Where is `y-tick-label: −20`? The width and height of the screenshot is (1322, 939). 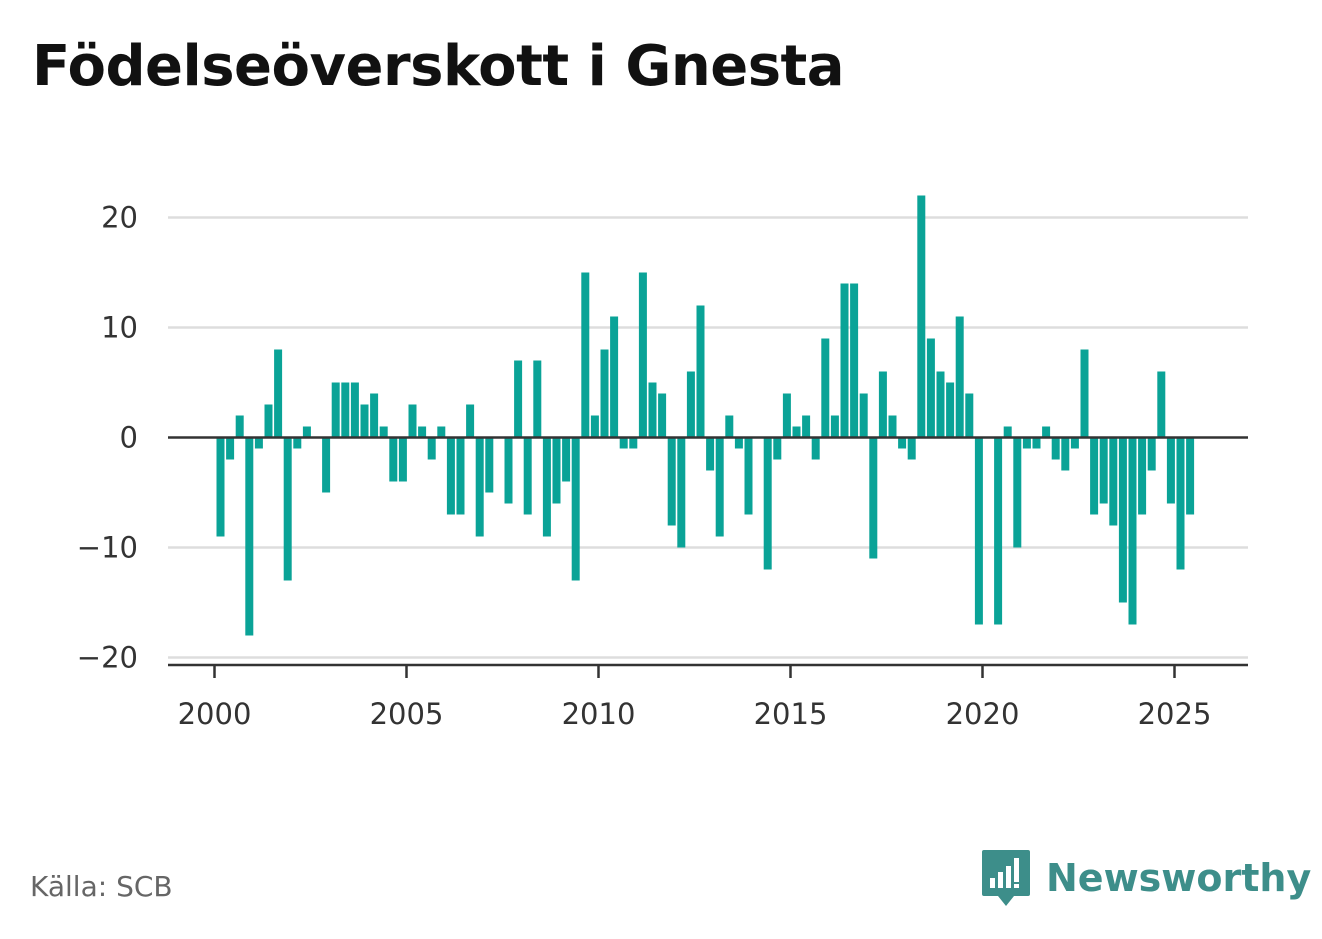
y-tick-label: −20 is located at coordinates (107, 658).